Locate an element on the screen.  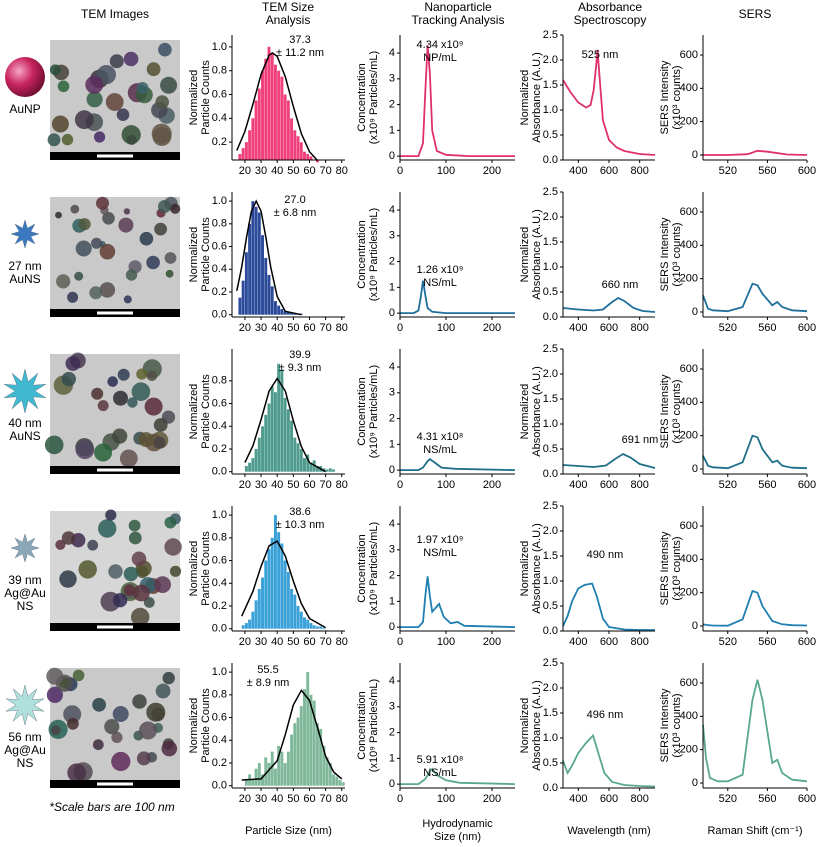
y-tick-label: 0.0 is located at coordinates (550, 474).